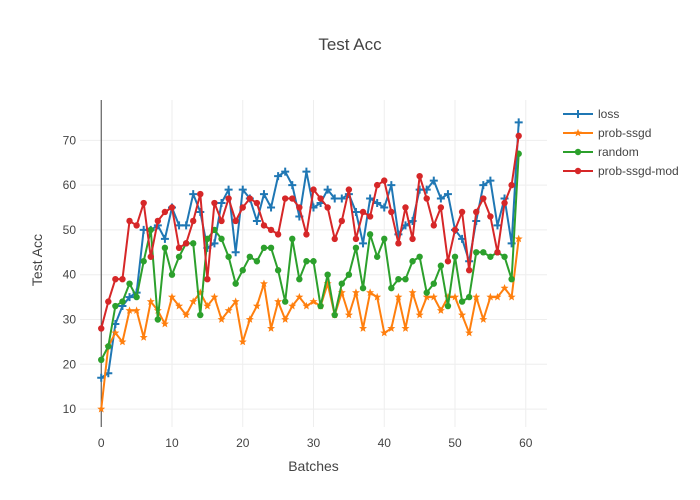  I want to click on x-tick-label: 10, so click(172, 443).